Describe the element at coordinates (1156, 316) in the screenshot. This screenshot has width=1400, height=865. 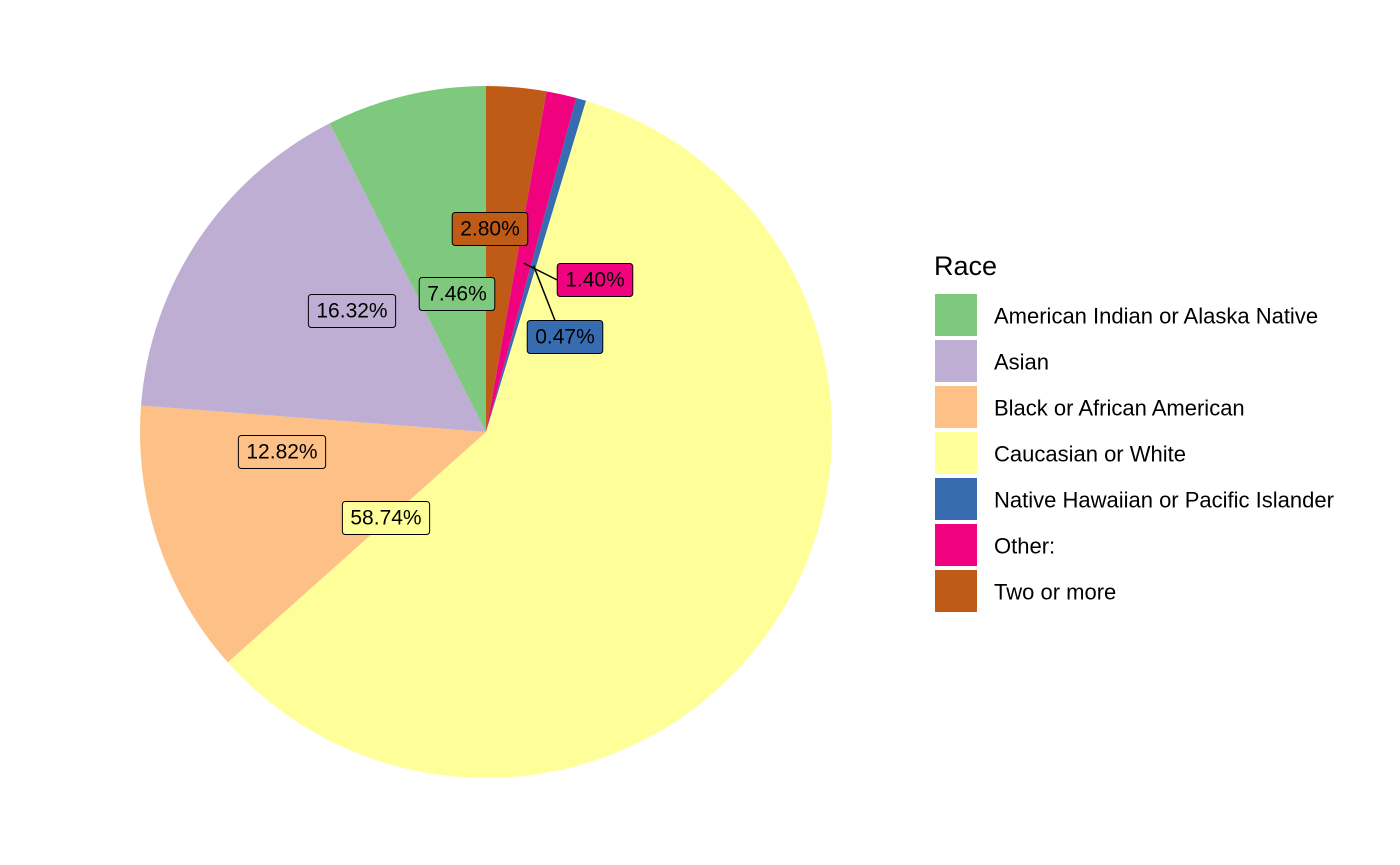
I see `legend-item-label: American Indian or Alaska Native` at that location.